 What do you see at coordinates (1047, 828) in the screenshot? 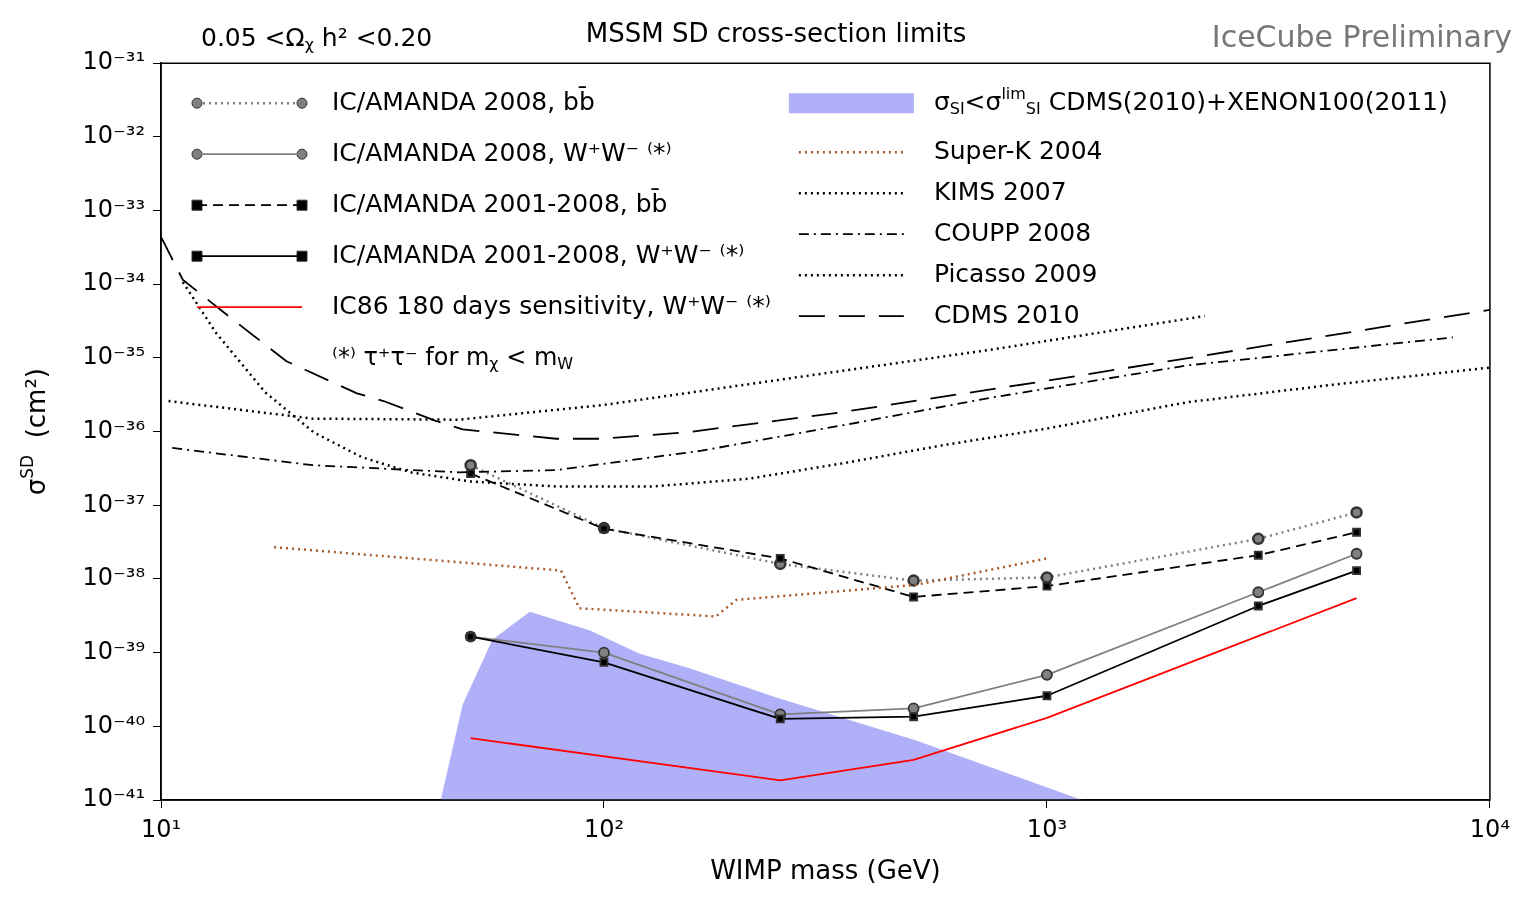
I see `x-tick-label: 10³` at bounding box center [1047, 828].